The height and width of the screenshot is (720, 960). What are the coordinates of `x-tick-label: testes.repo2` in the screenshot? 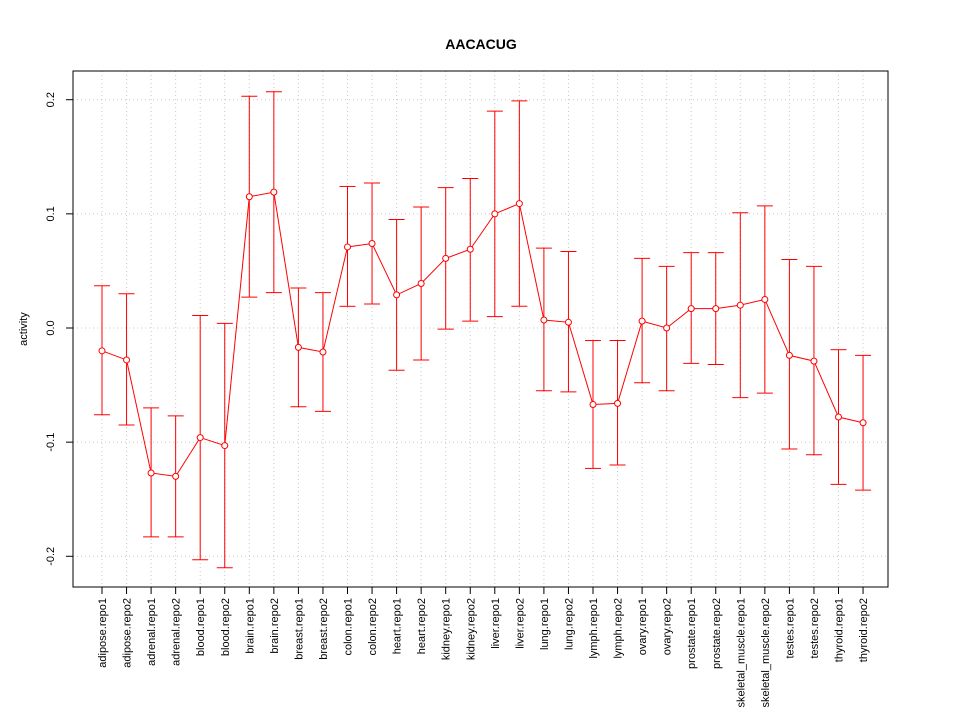 It's located at (815, 628).